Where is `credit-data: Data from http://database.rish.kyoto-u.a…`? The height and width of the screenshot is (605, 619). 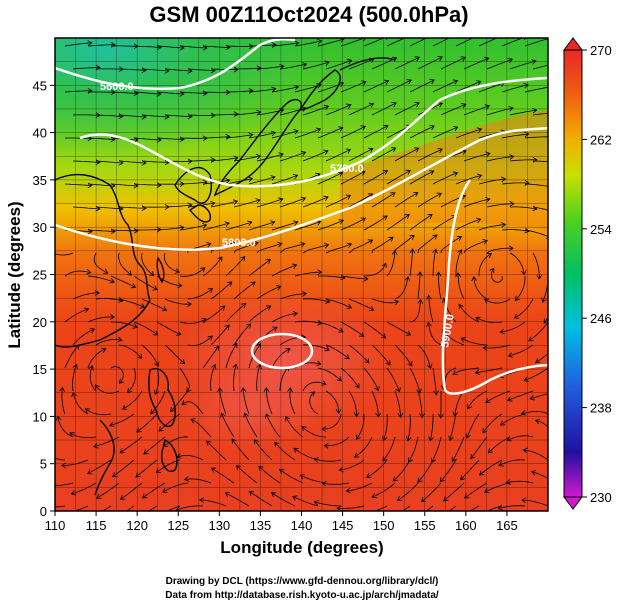 credit-data: Data from http://database.rish.kyoto-u.a… is located at coordinates (302, 595).